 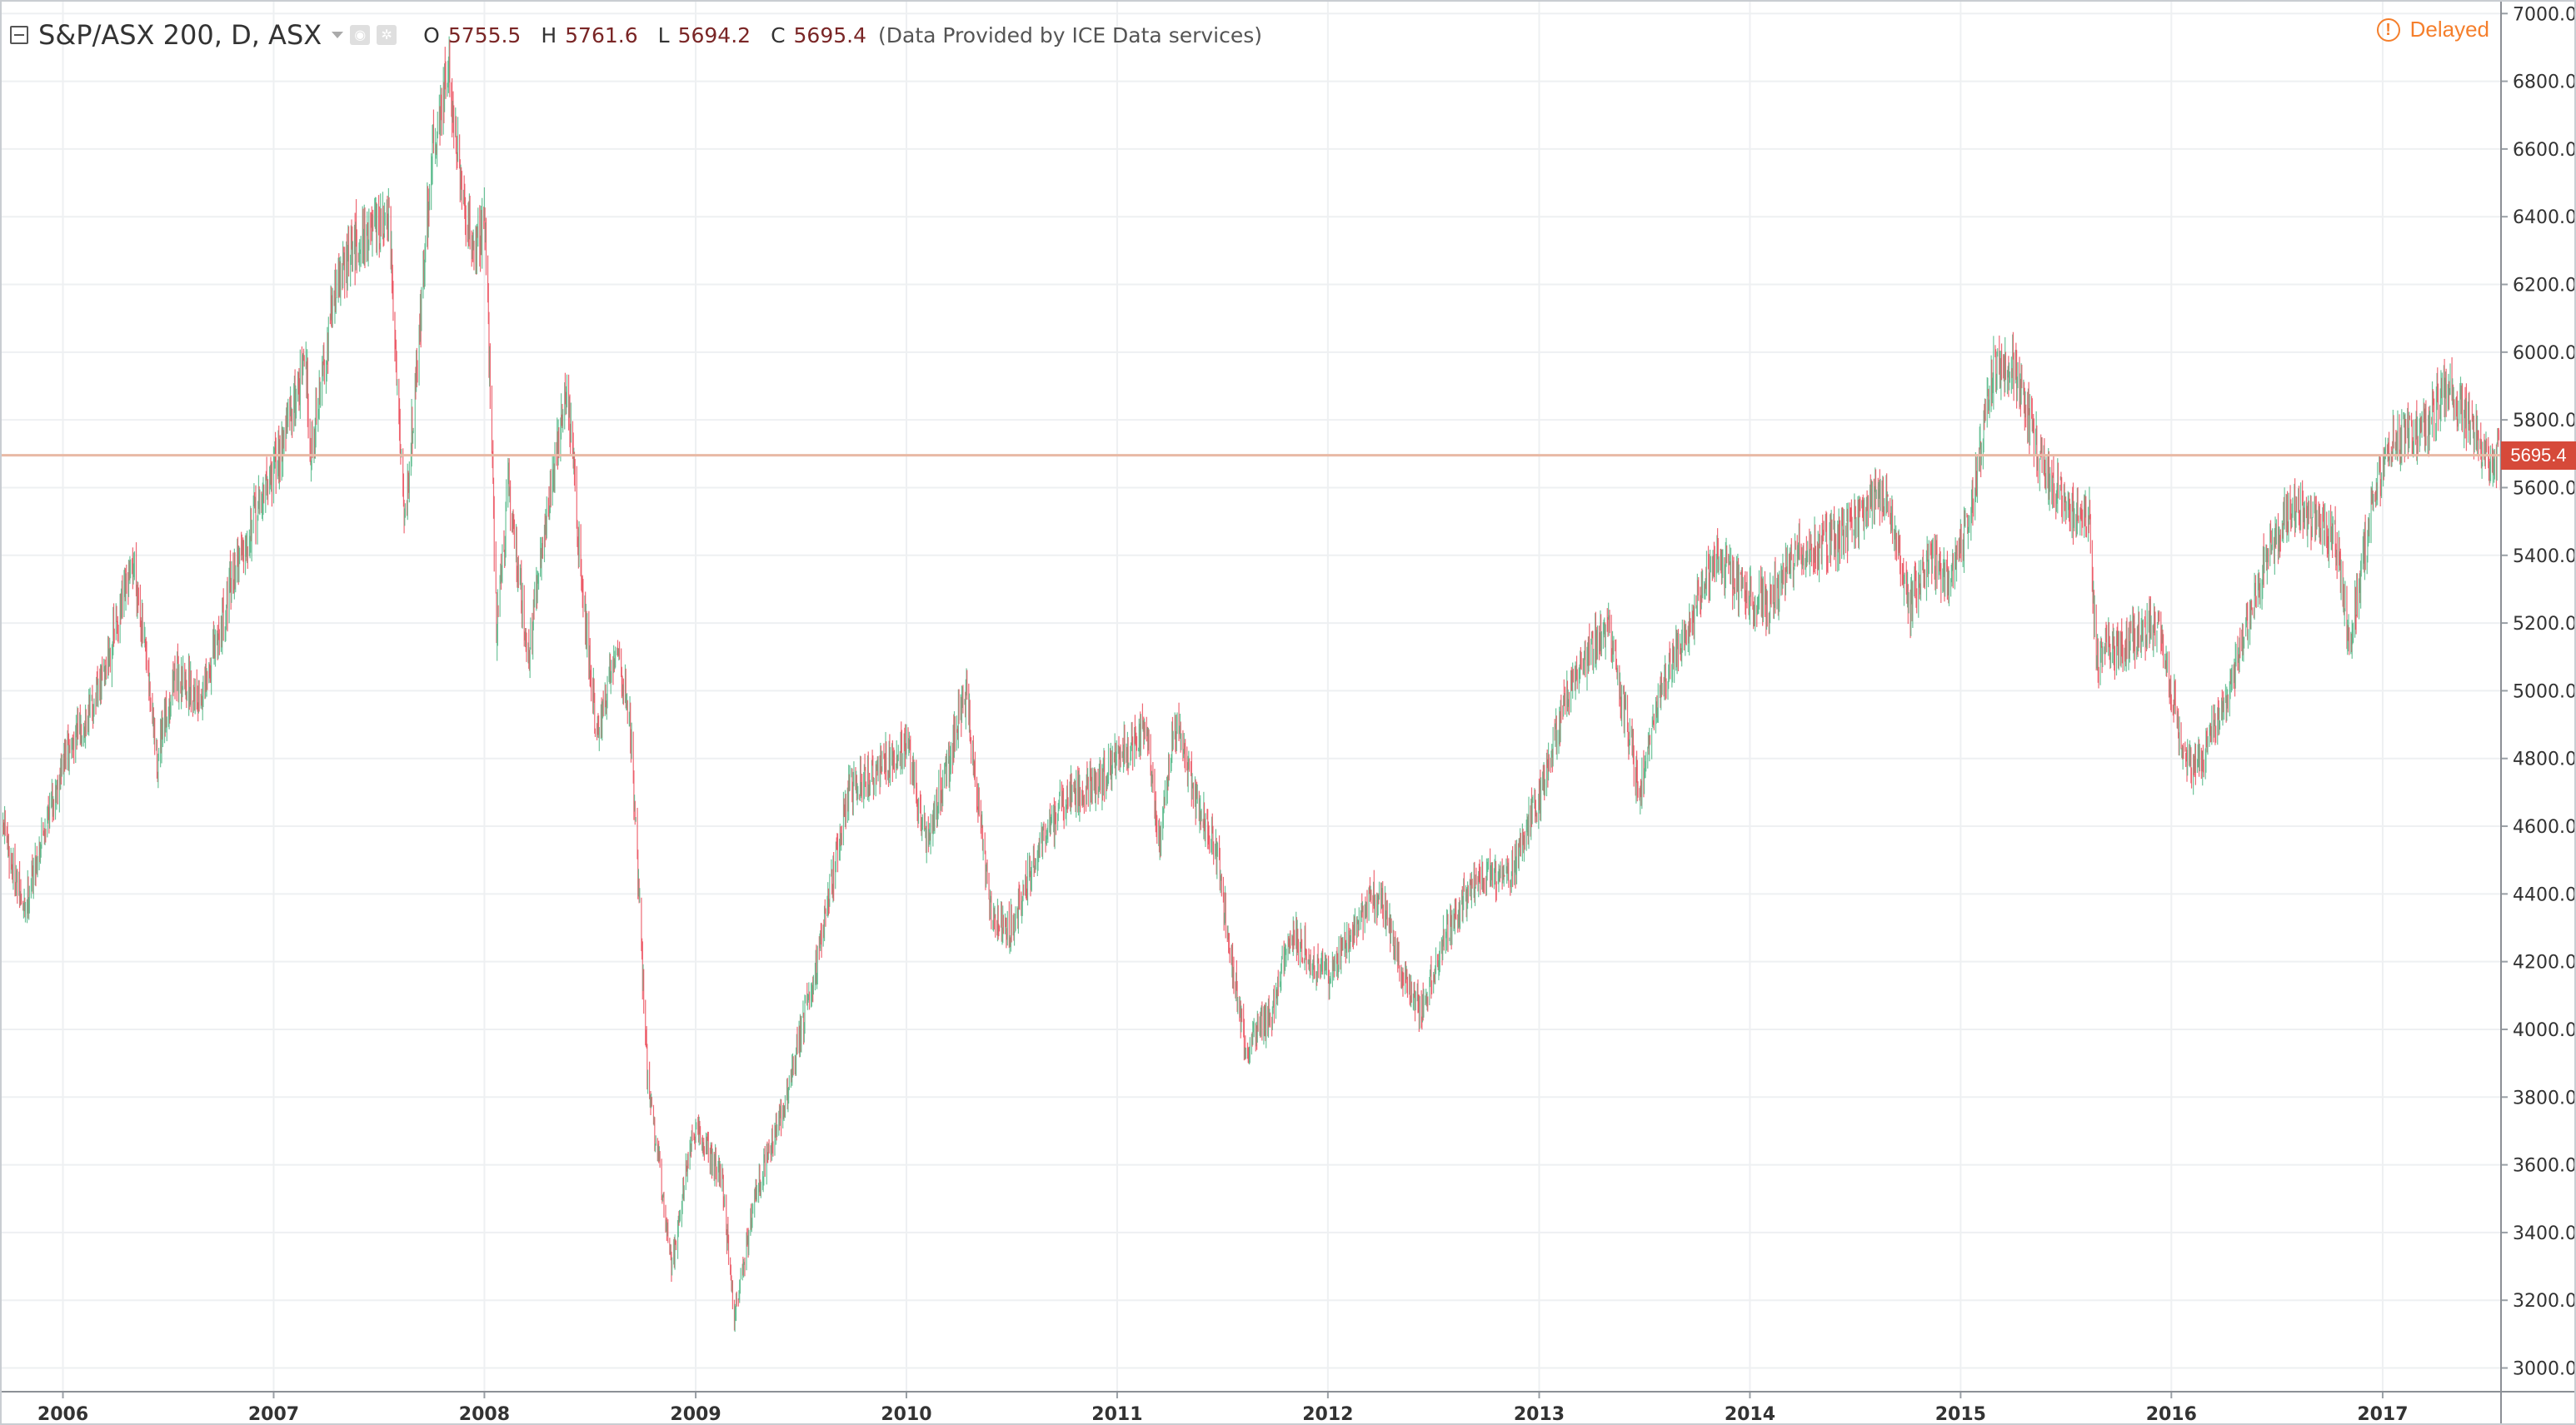 What do you see at coordinates (2544, 963) in the screenshot?
I see `y-tick-label: 4200.0` at bounding box center [2544, 963].